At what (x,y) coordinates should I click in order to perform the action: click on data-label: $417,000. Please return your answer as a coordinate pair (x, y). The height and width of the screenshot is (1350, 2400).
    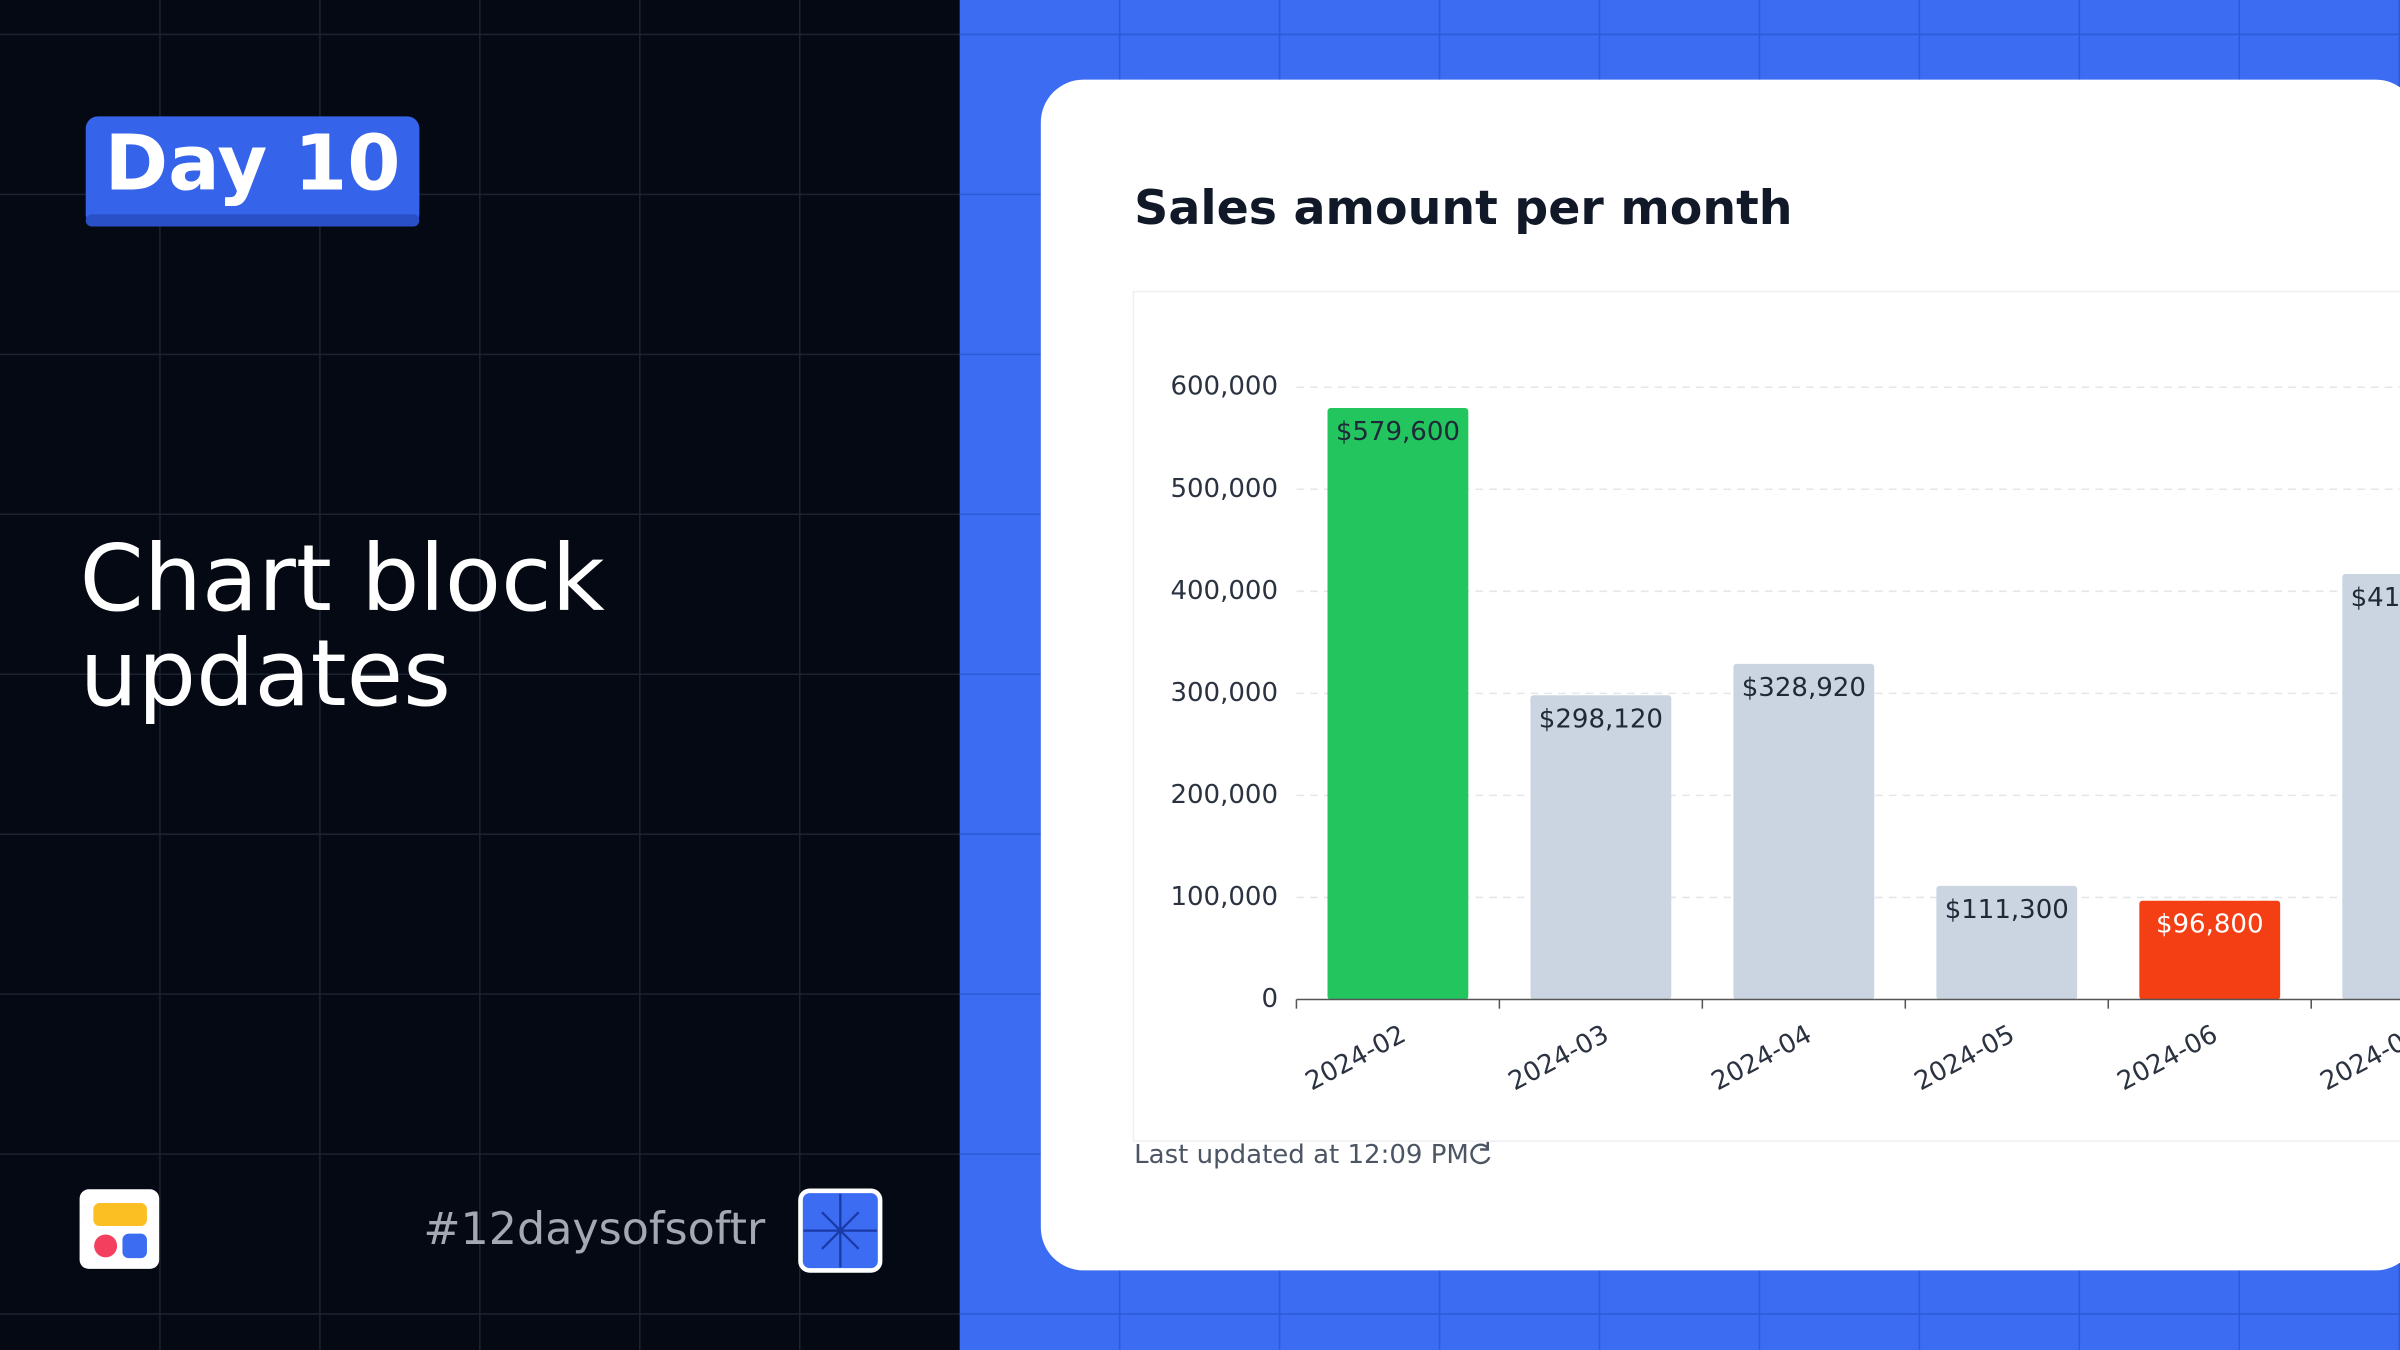
    Looking at the image, I should click on (2375, 598).